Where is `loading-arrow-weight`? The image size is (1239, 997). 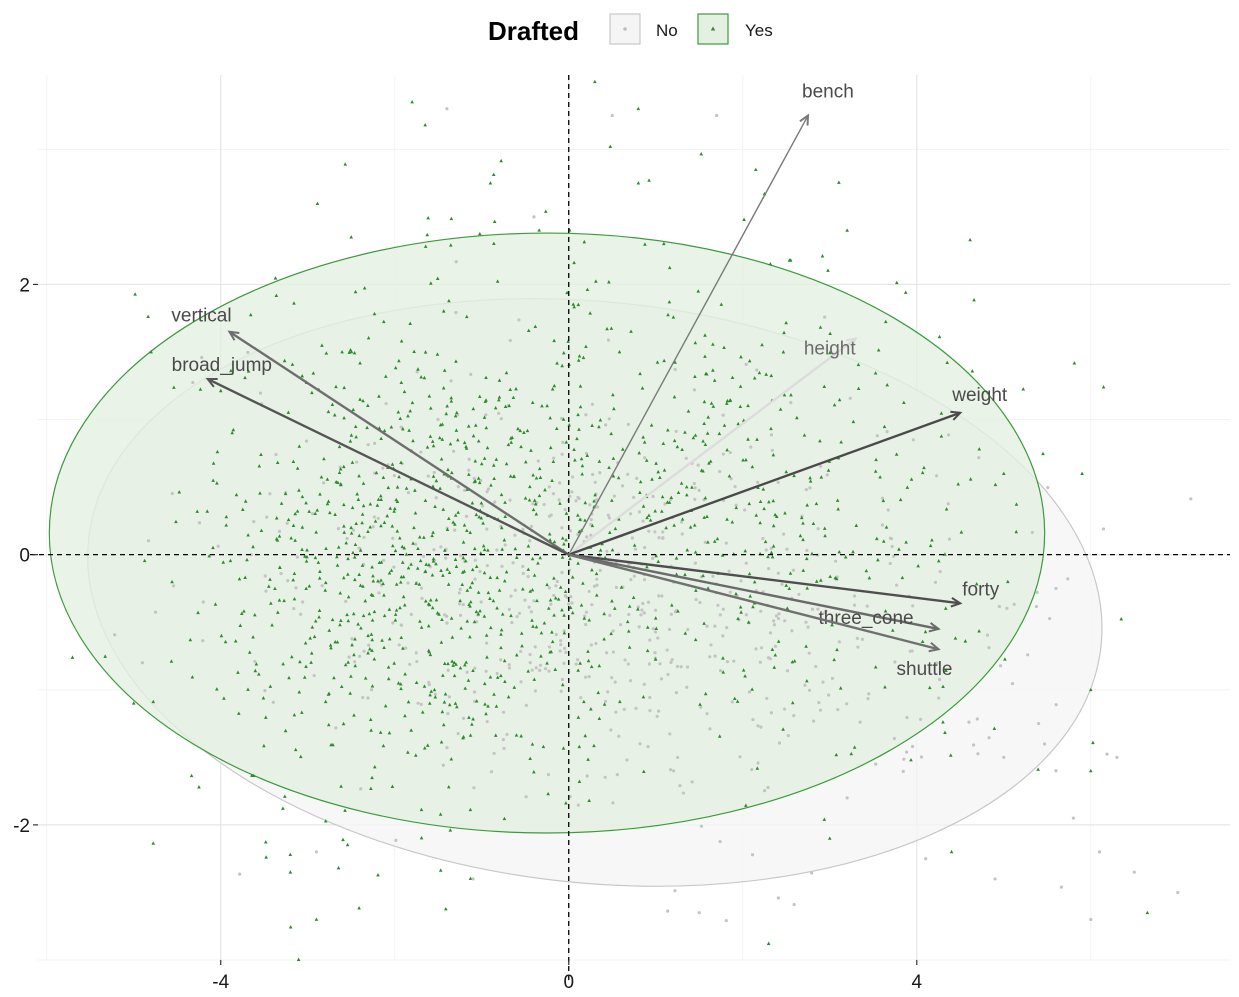
loading-arrow-weight is located at coordinates (764, 483).